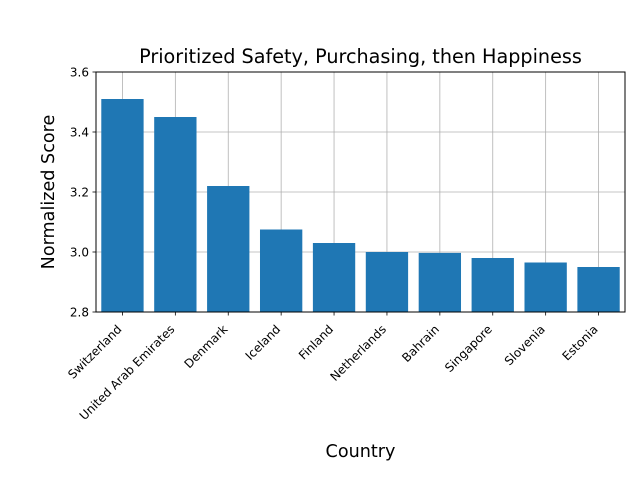 This screenshot has height=480, width=640. I want to click on x-tick-label: Singapore, so click(468, 348).